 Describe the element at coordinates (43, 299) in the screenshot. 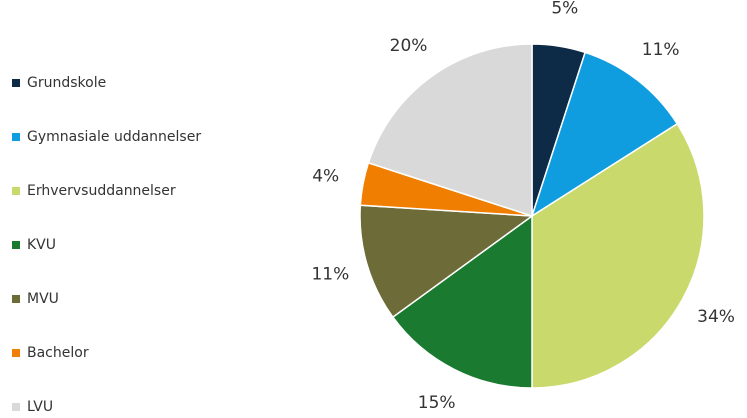

I see `legend-label: MVU` at that location.